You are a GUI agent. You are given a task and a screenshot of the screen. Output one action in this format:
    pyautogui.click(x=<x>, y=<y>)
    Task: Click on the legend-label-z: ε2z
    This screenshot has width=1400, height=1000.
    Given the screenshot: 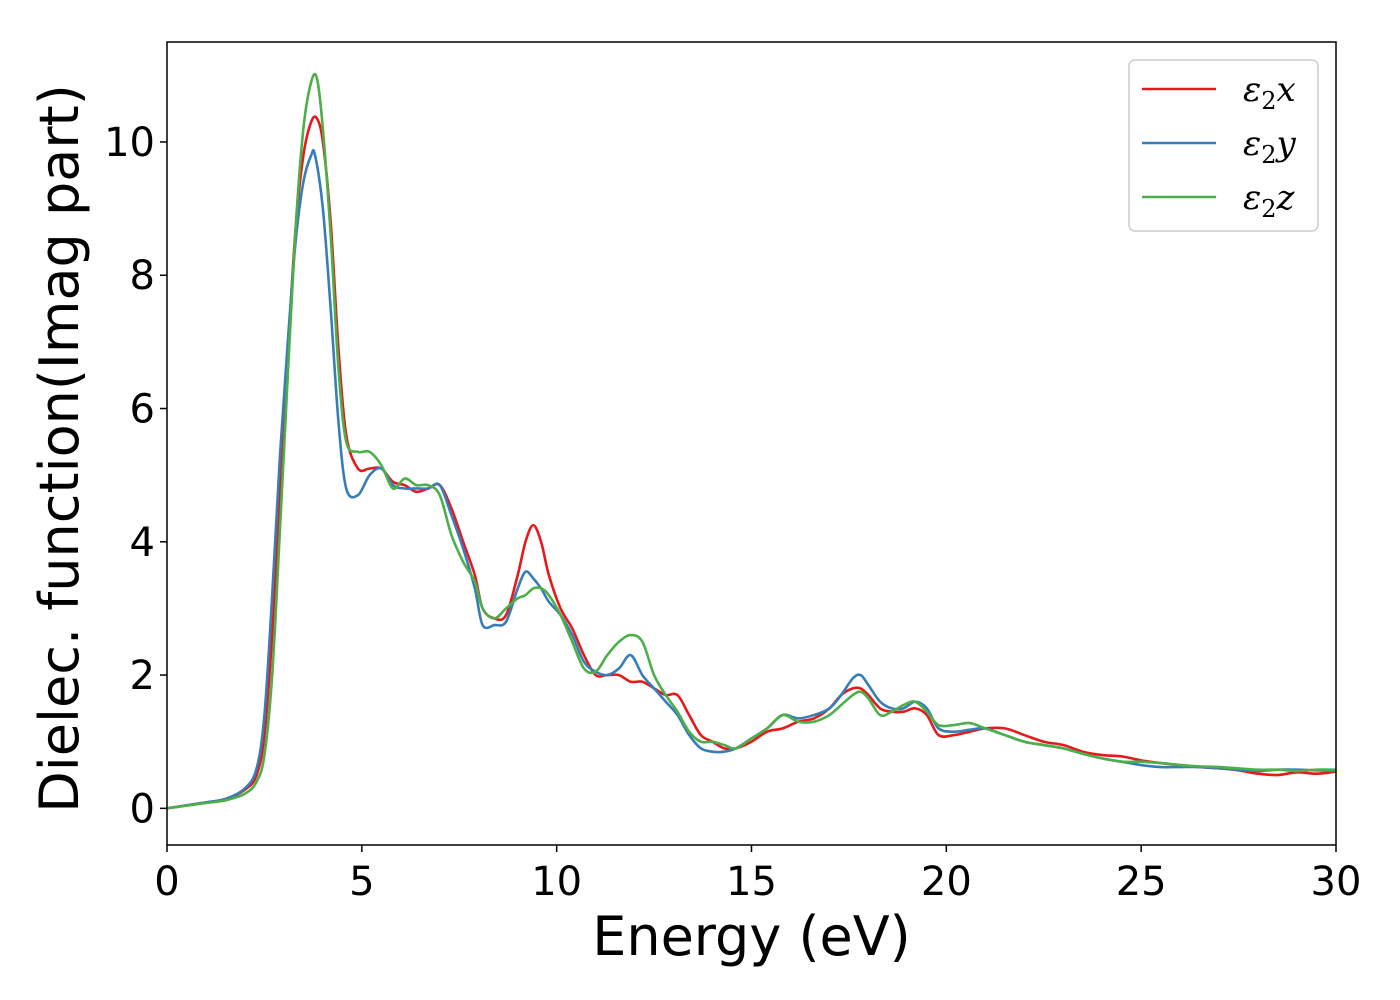 What is the action you would take?
    pyautogui.click(x=1269, y=200)
    